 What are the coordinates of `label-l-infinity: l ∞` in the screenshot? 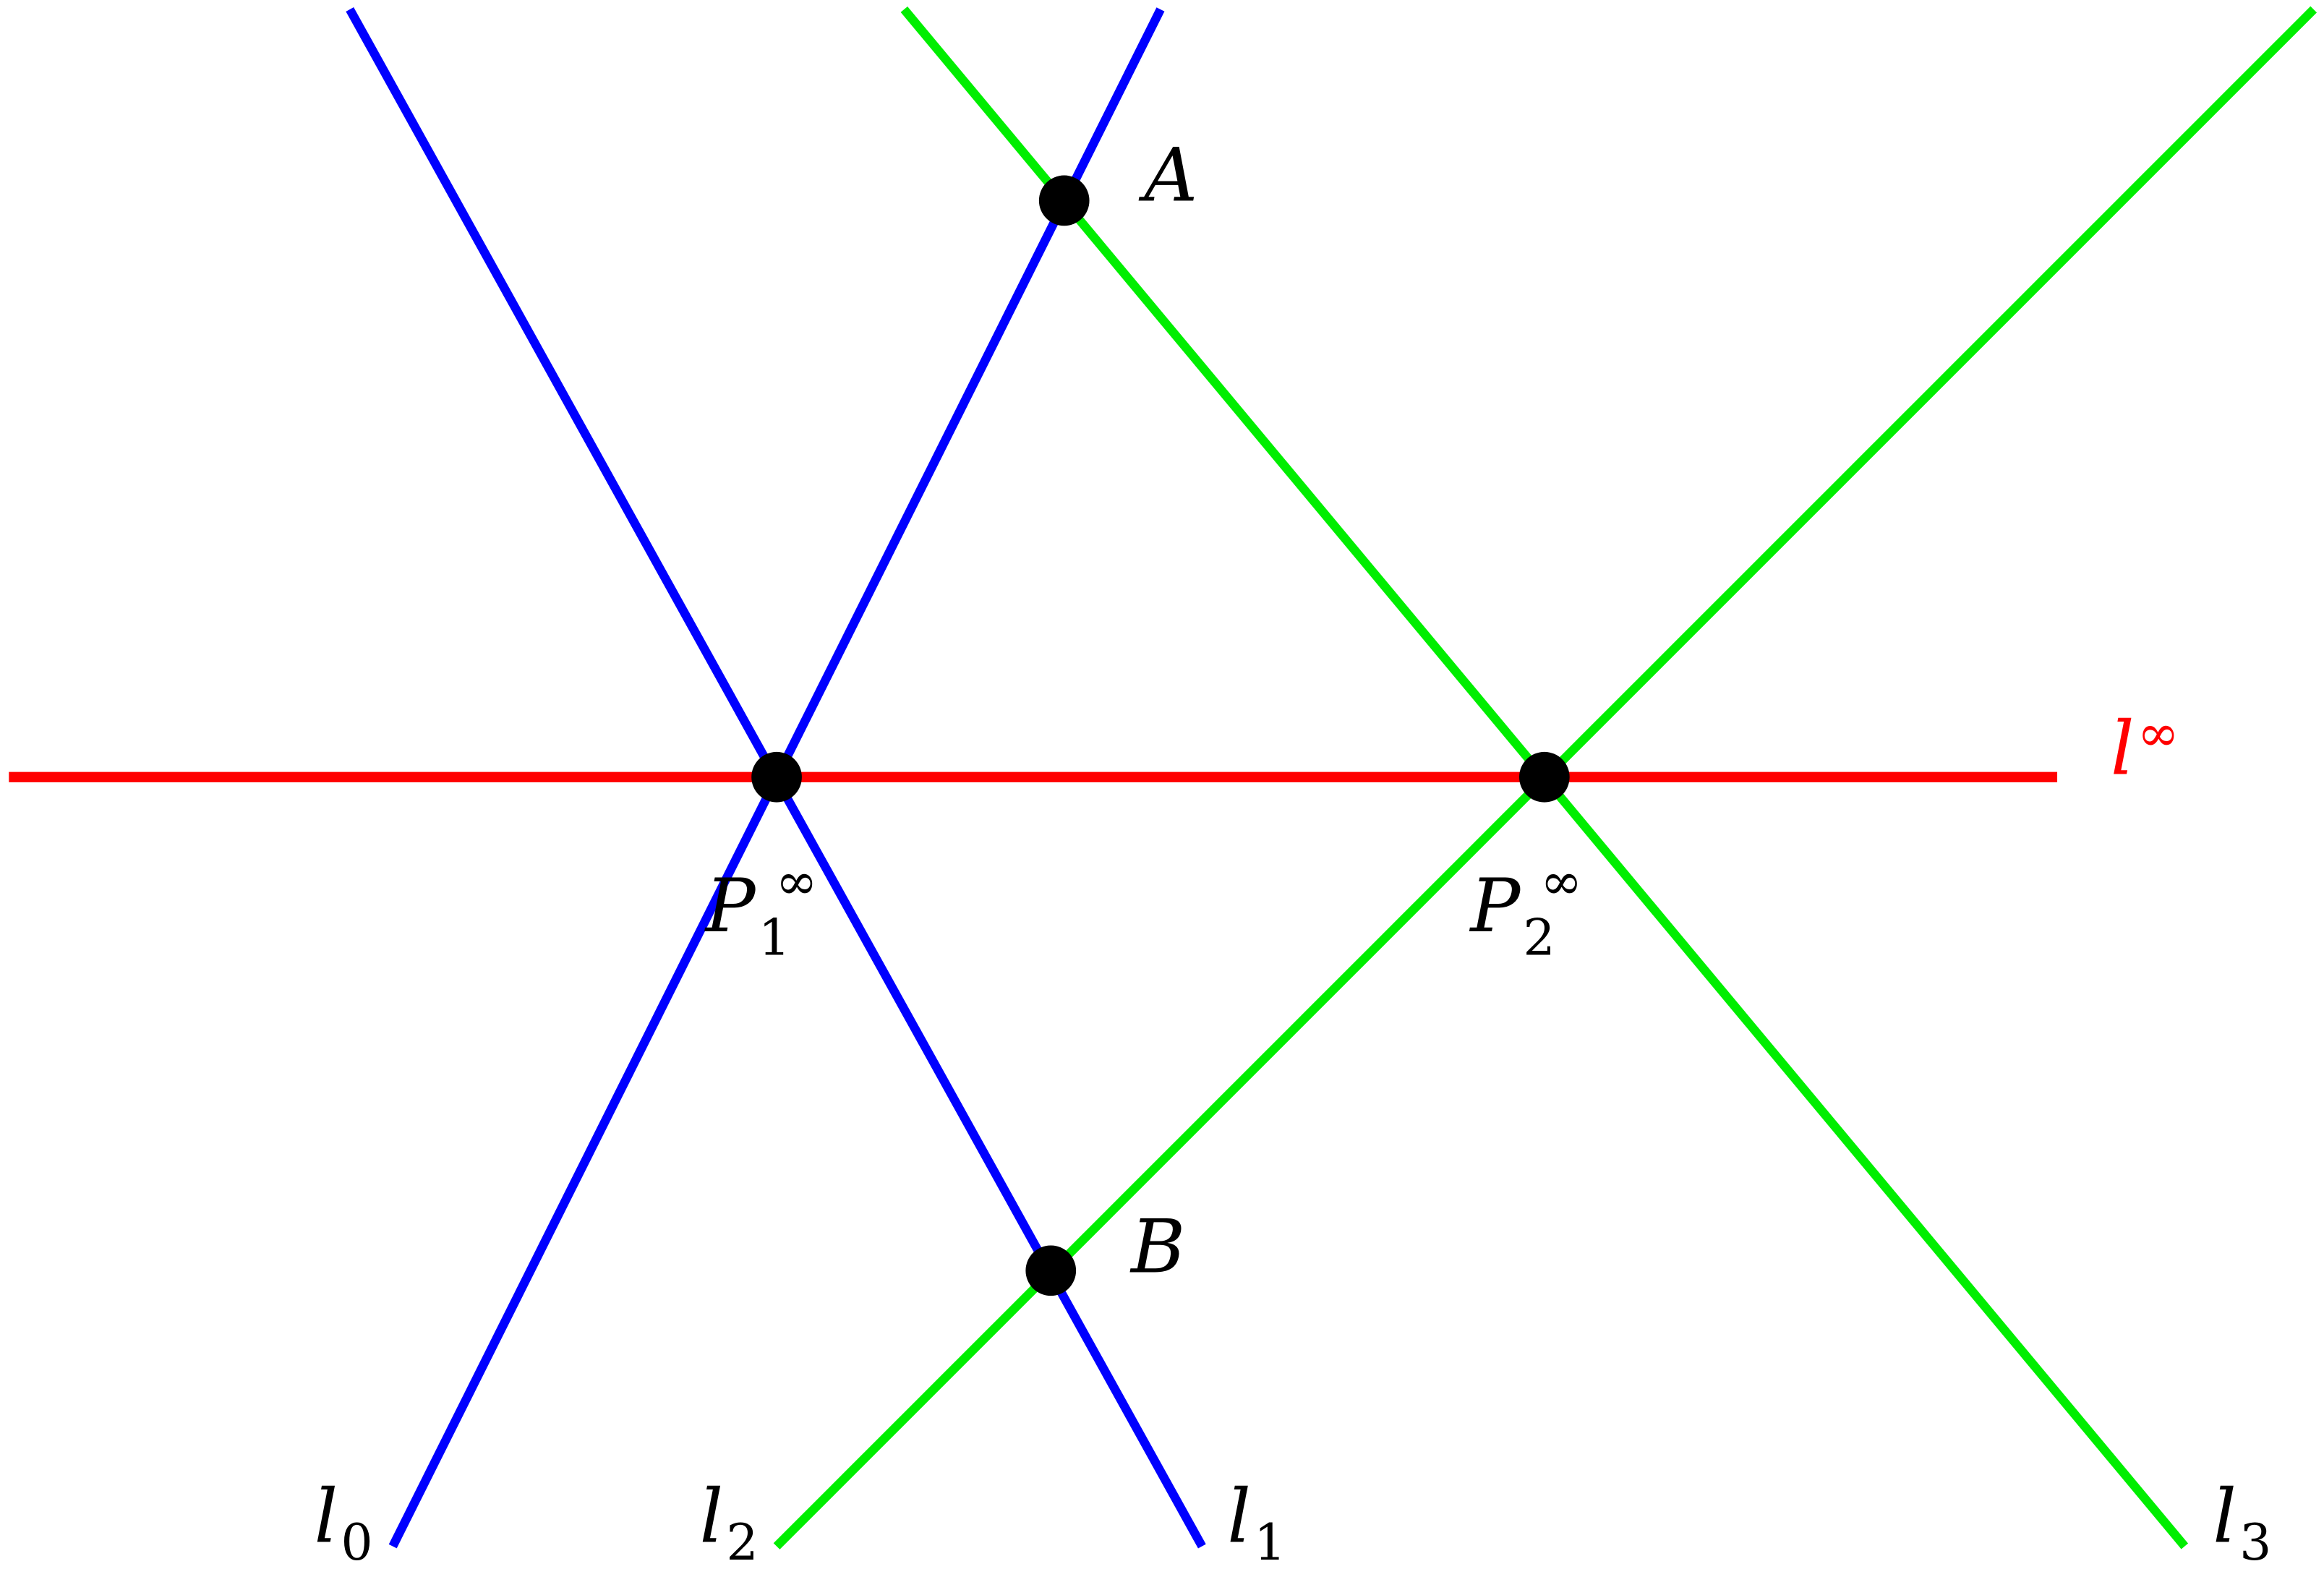 It's located at (2145, 748).